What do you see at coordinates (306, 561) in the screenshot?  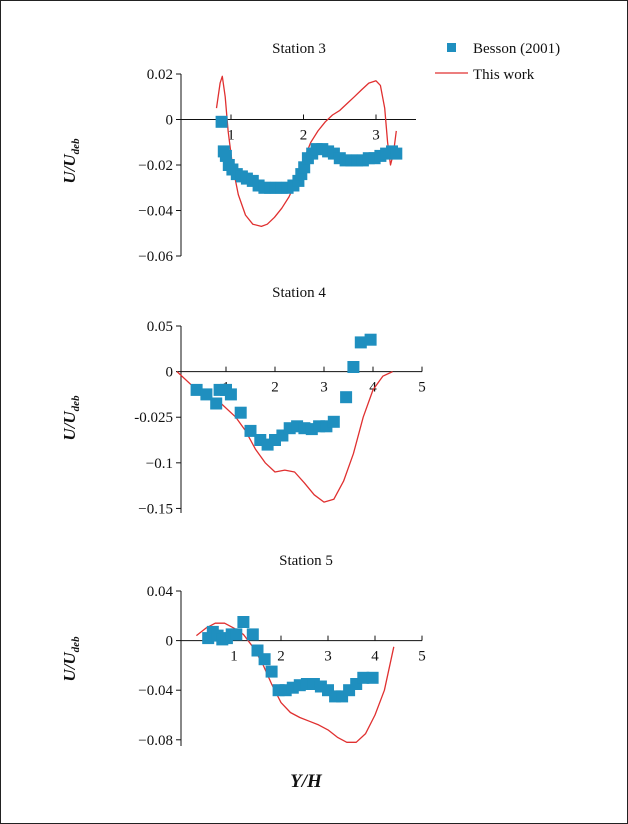 I see `panel-title: Station 5` at bounding box center [306, 561].